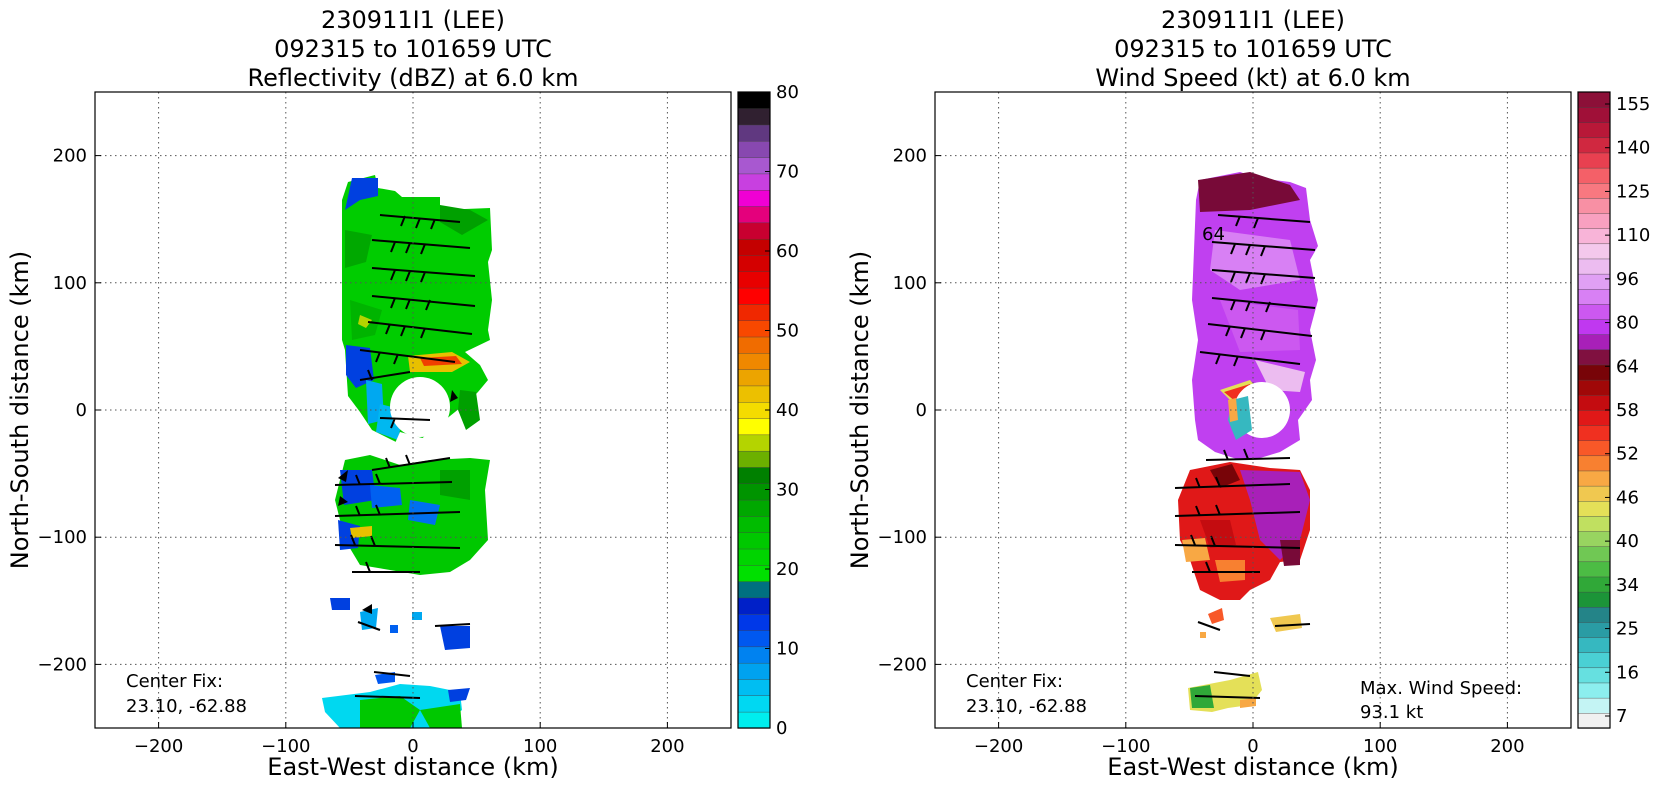 The image size is (1655, 787). What do you see at coordinates (910, 283) in the screenshot?
I see `y-tick-label: 100` at bounding box center [910, 283].